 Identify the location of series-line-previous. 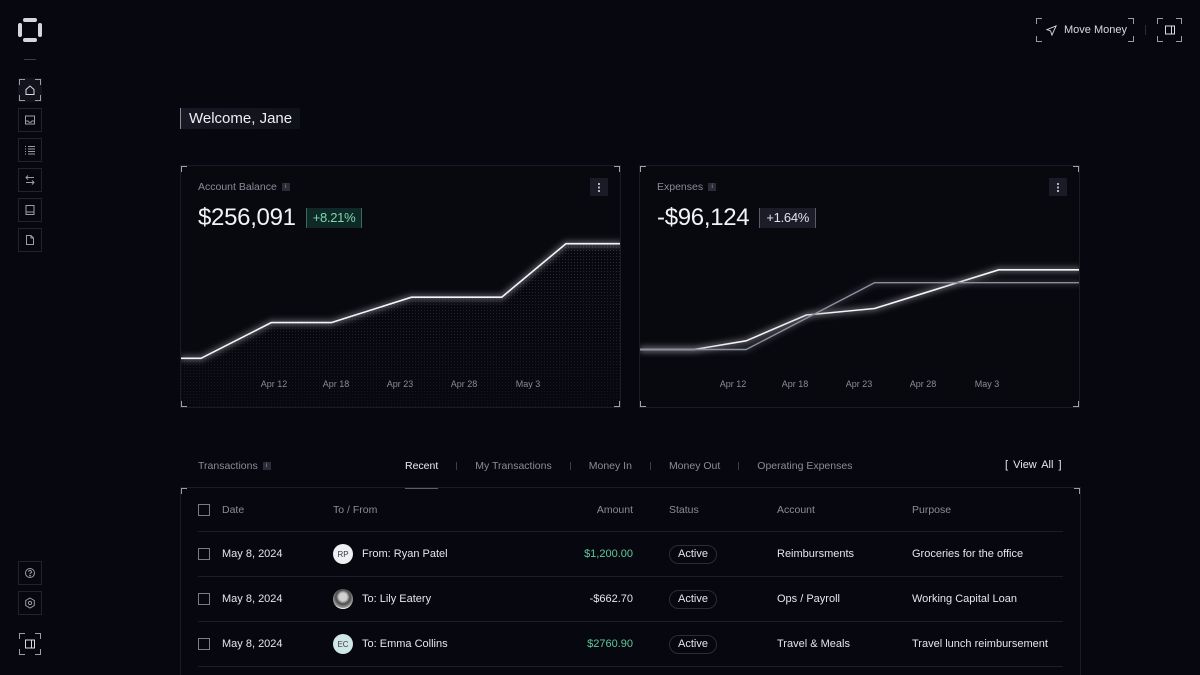
(859, 316).